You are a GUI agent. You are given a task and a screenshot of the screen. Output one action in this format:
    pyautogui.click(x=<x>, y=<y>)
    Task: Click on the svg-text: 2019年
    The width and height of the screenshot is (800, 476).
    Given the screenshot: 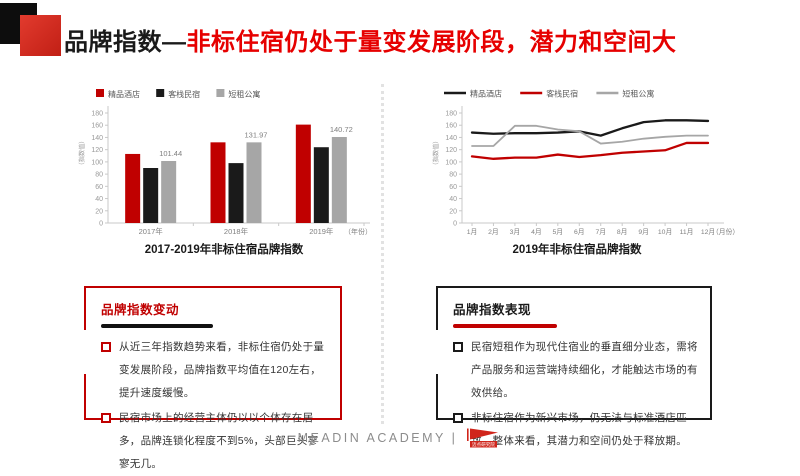 What is the action you would take?
    pyautogui.click(x=321, y=231)
    